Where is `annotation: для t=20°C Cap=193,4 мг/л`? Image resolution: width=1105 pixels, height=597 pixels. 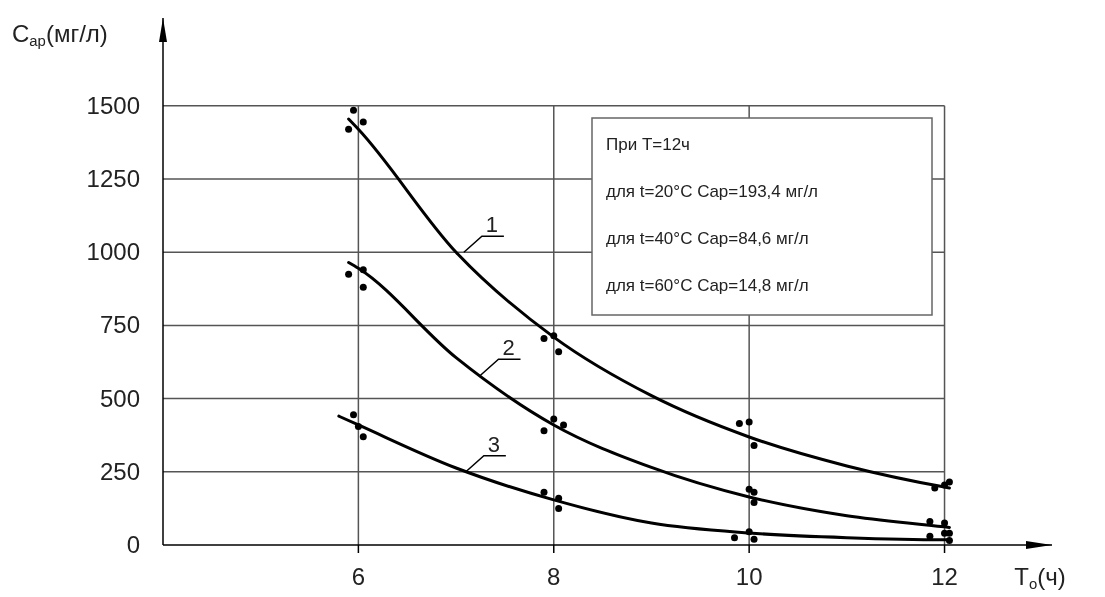
annotation: для t=20°C Cap=193,4 мг/л is located at coordinates (712, 191).